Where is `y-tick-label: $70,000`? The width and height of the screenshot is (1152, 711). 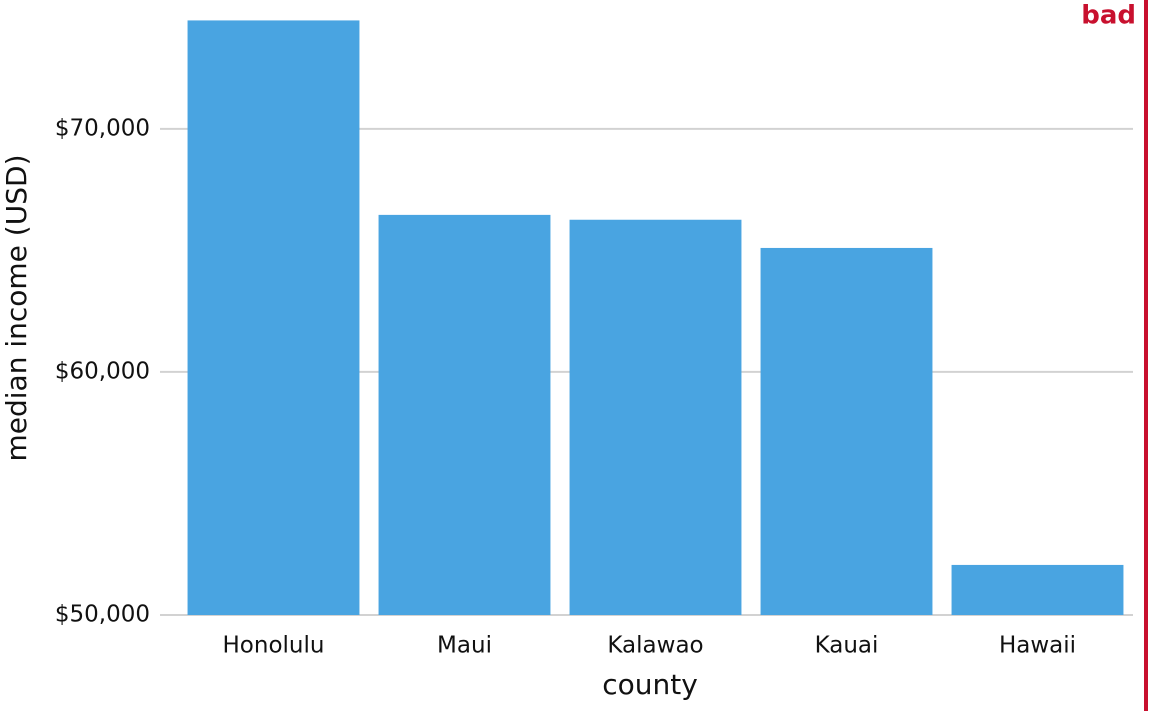 y-tick-label: $70,000 is located at coordinates (102, 128).